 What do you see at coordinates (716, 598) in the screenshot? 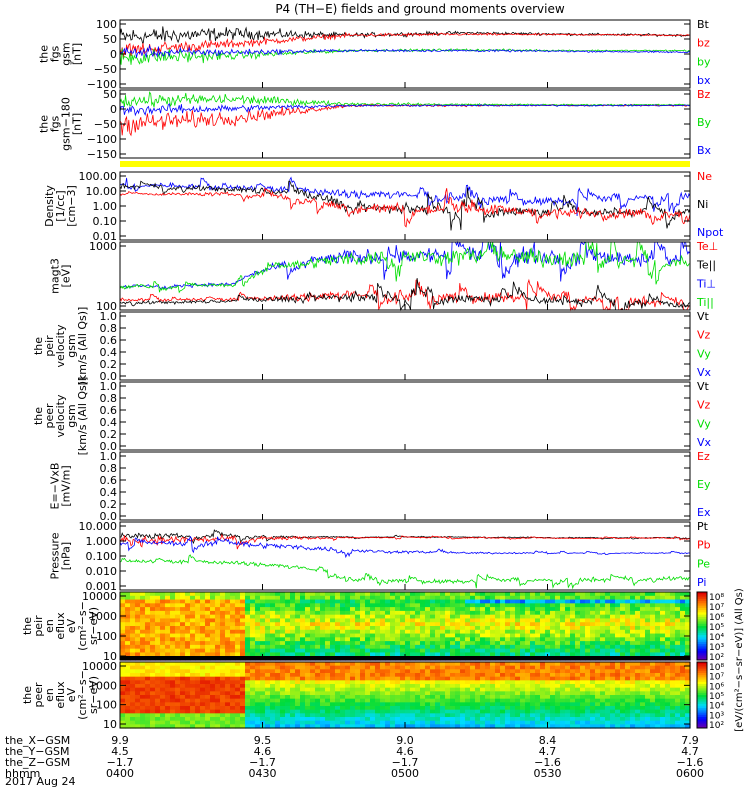
I see `colorbar-tick-label: 10⁸` at bounding box center [716, 598].